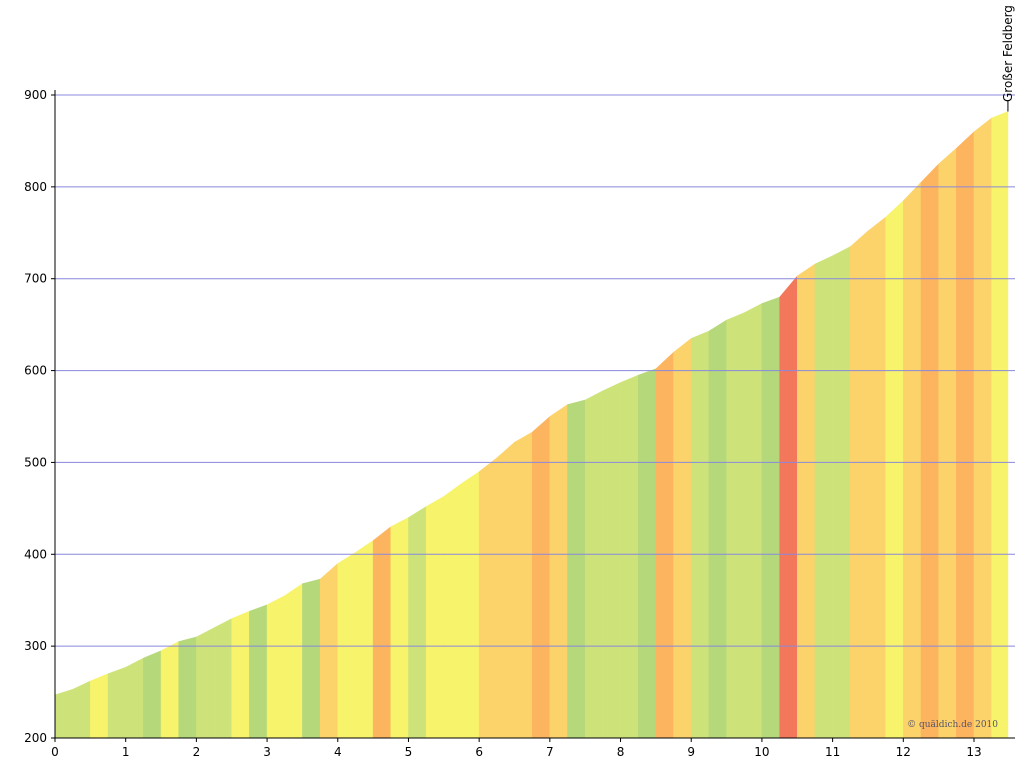 This screenshot has width=1024, height=768. Describe the element at coordinates (550, 752) in the screenshot. I see `x-tick-label: 7` at that location.